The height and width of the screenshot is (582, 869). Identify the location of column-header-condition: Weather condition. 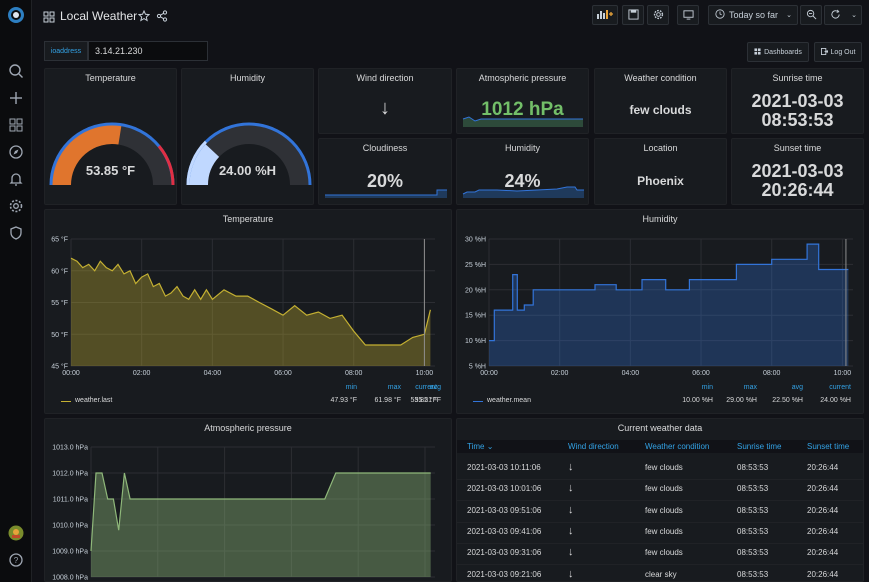
(677, 446).